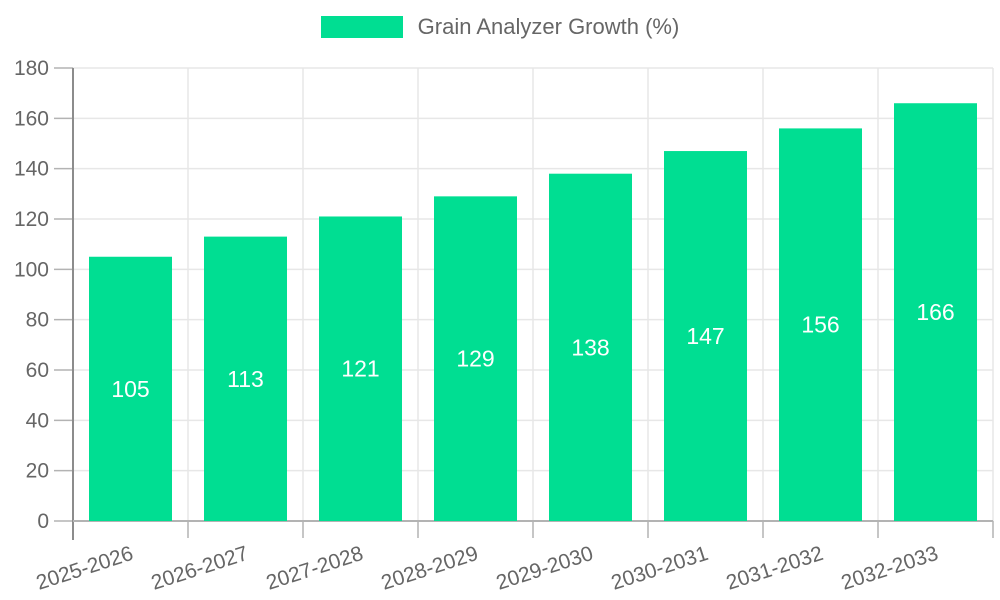  Describe the element at coordinates (548, 26) in the screenshot. I see `legend-label: Grain Analyzer Growth (%)` at that location.